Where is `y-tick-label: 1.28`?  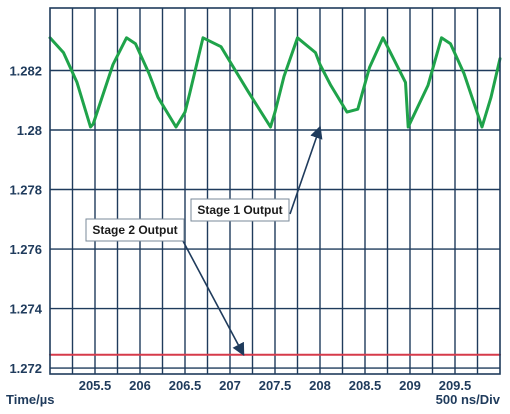 y-tick-label: 1.28 is located at coordinates (29, 130).